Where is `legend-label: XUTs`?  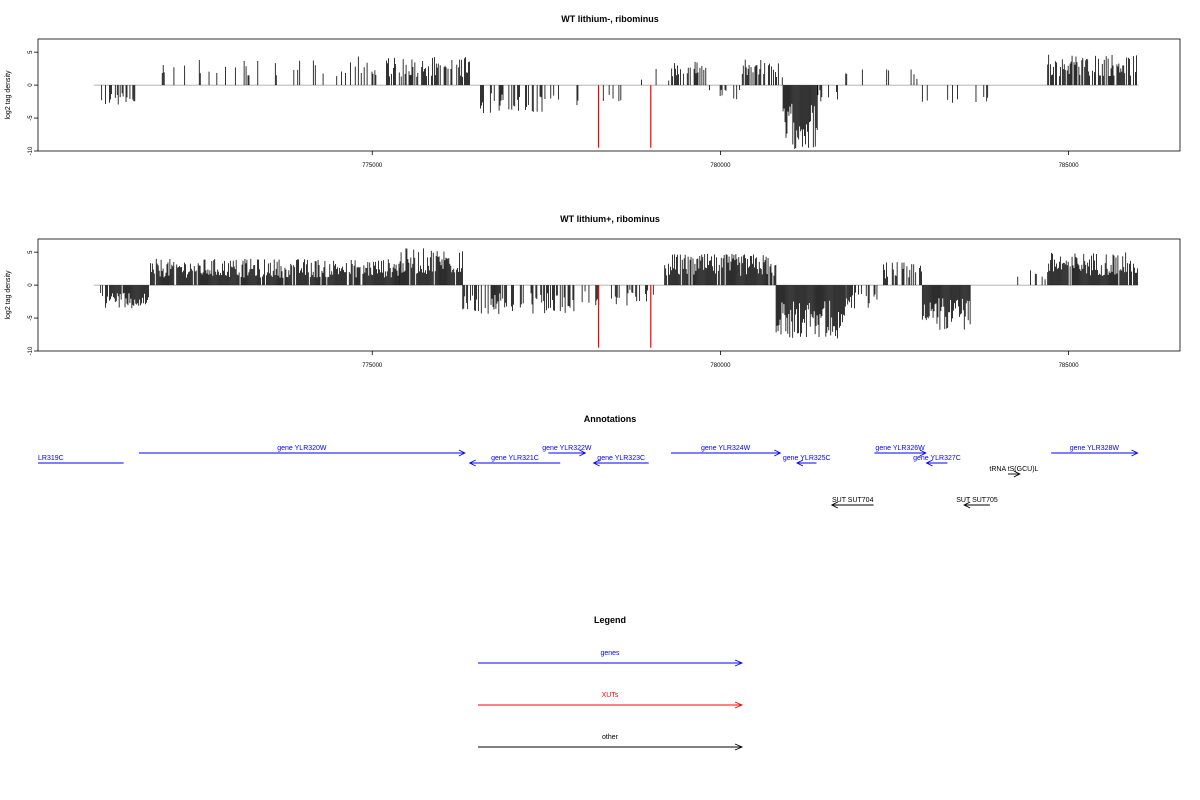
legend-label: XUTs is located at coordinates (610, 695).